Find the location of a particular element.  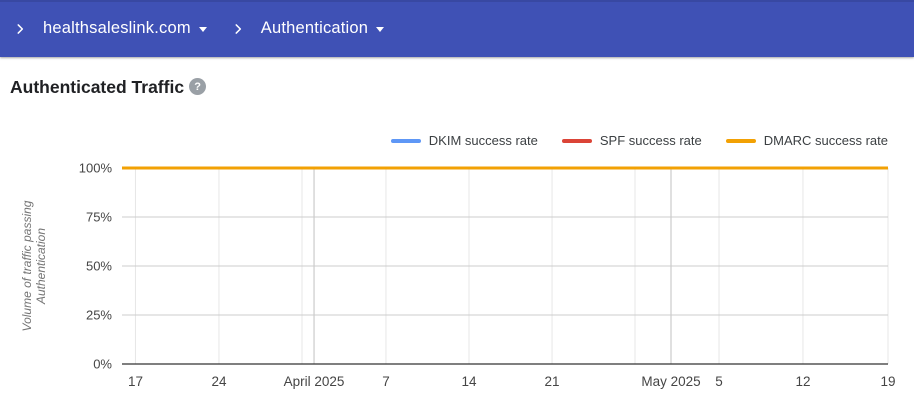

svg-text: Volume of traffic passing is located at coordinates (27, 265).